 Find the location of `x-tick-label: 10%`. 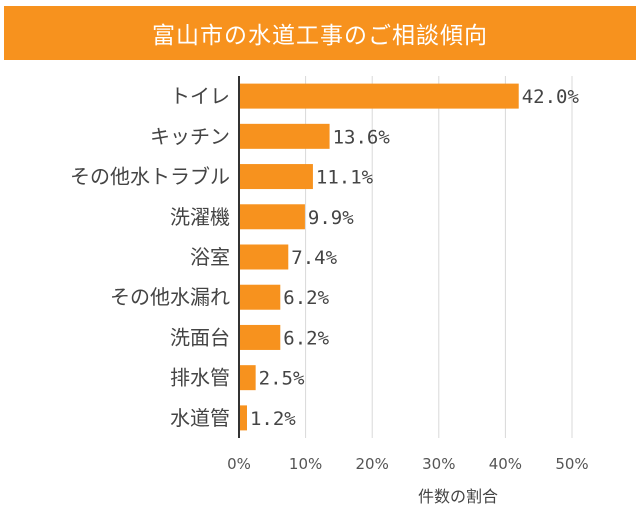

x-tick-label: 10% is located at coordinates (305, 464).